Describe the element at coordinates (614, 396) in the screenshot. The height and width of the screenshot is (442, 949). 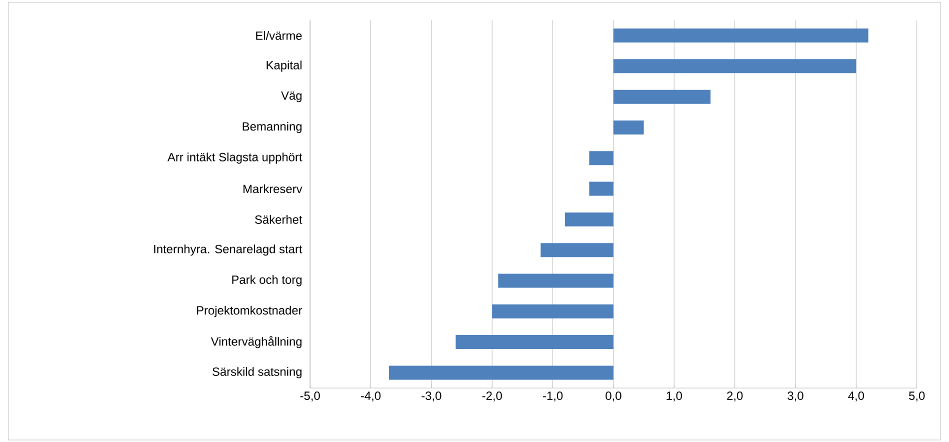
I see `x-tick-label: 0,0` at that location.